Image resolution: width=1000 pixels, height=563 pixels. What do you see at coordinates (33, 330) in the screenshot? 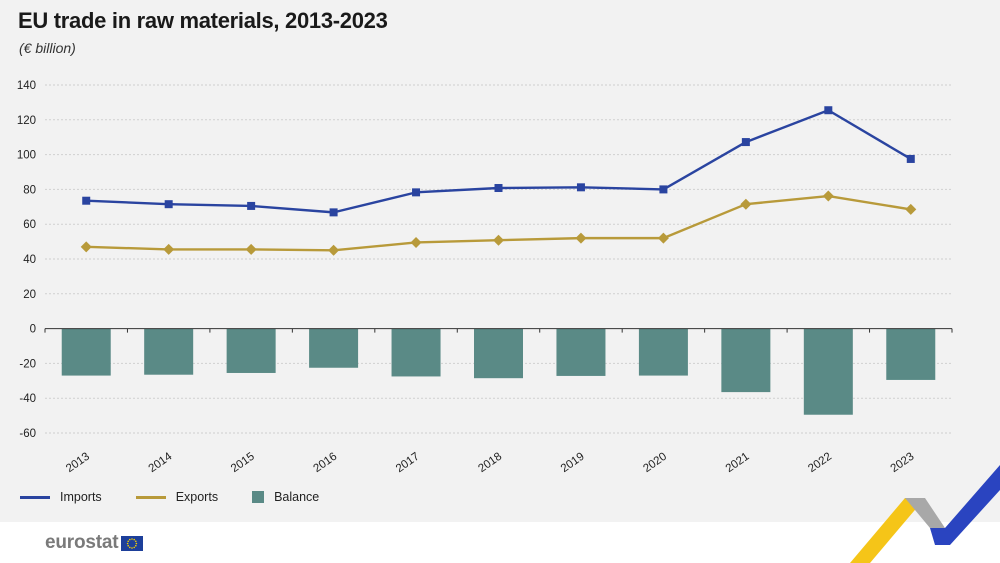
I see `y-tick-label: 0` at bounding box center [33, 330].